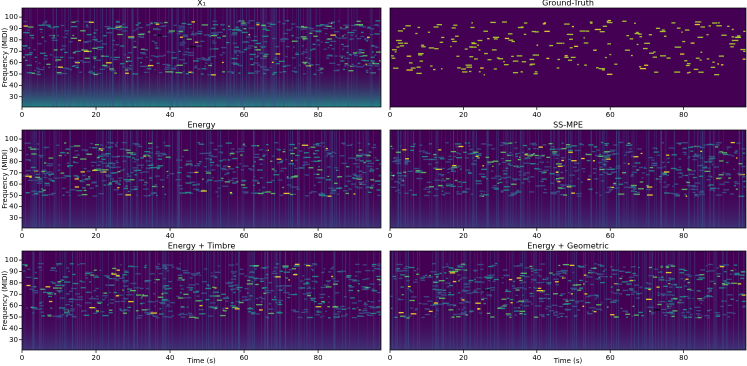 The image size is (747, 366). Describe the element at coordinates (610, 358) in the screenshot. I see `x-tick-label: 60` at that location.